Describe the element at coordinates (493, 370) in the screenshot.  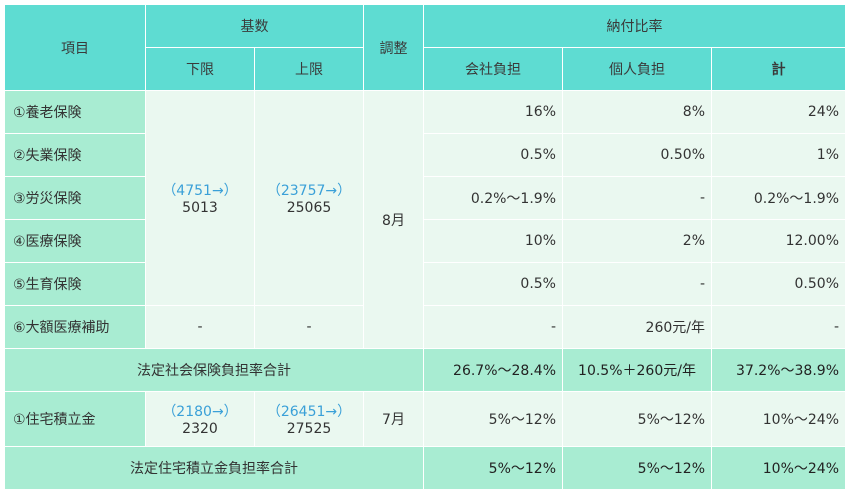
I see `social-sum-company: 26.7%～28.4%` at that location.